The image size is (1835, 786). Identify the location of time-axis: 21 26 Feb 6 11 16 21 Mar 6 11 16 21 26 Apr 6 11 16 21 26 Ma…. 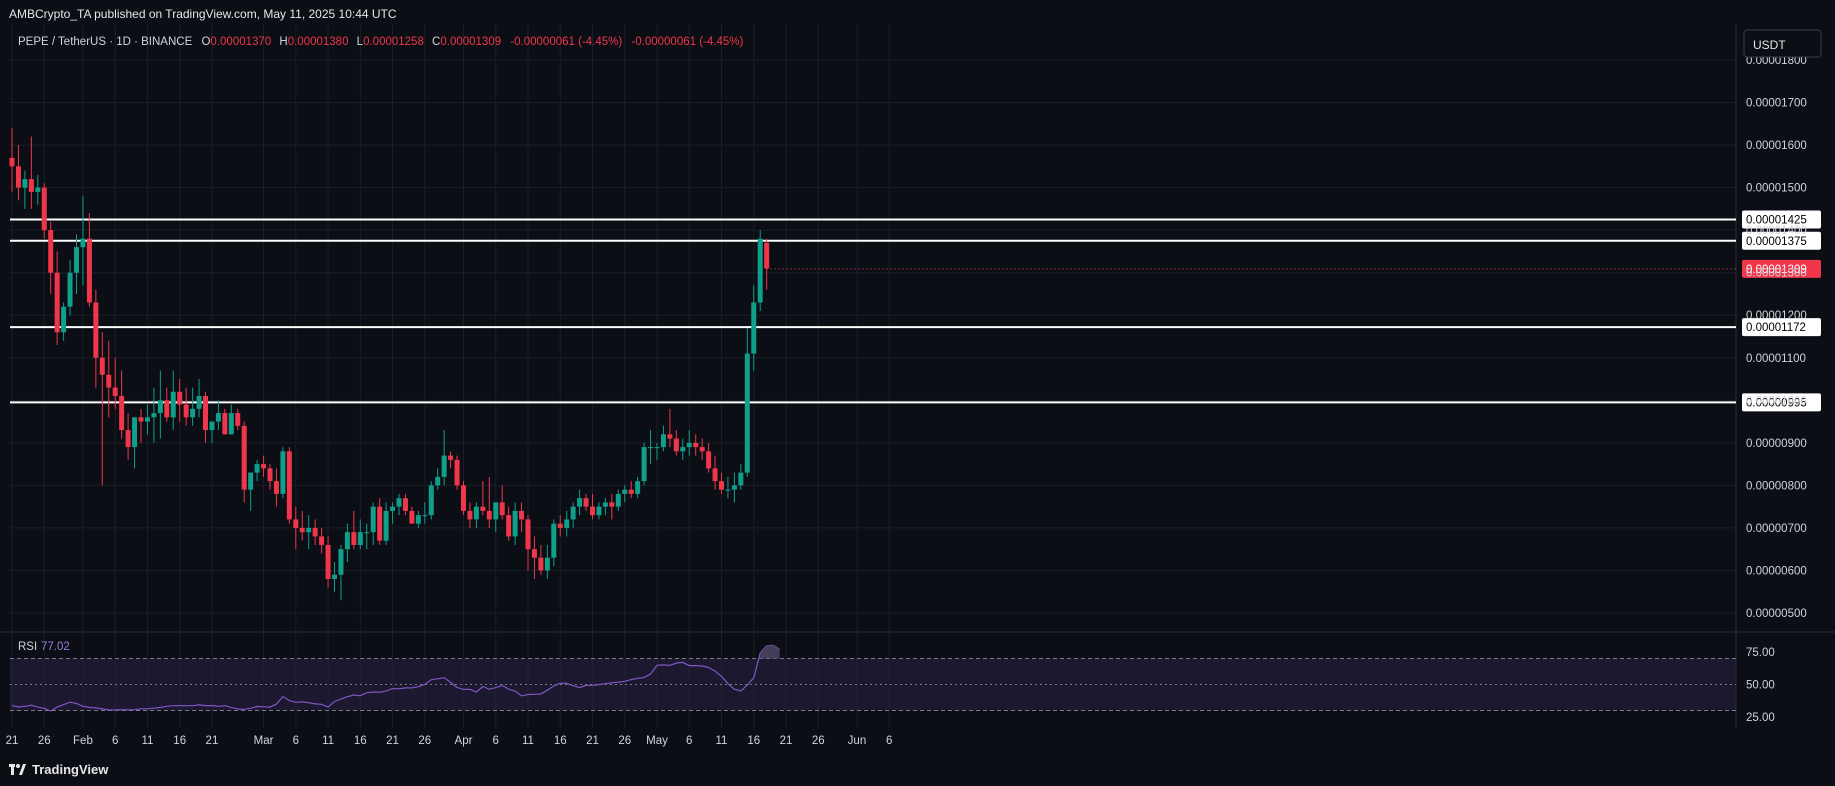
(449, 741).